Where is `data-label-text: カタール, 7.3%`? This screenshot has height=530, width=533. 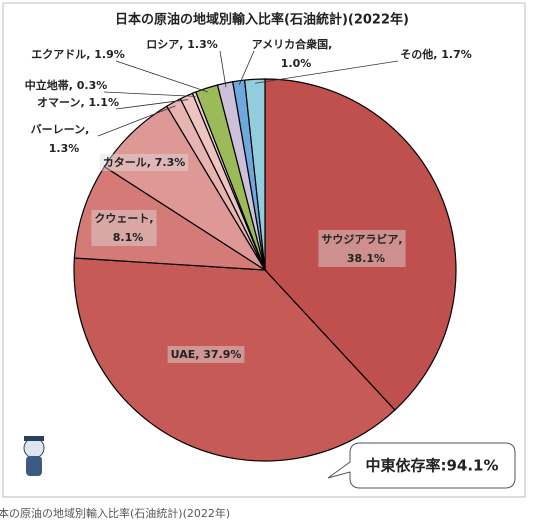
data-label-text: カタール, 7.3% is located at coordinates (144, 162).